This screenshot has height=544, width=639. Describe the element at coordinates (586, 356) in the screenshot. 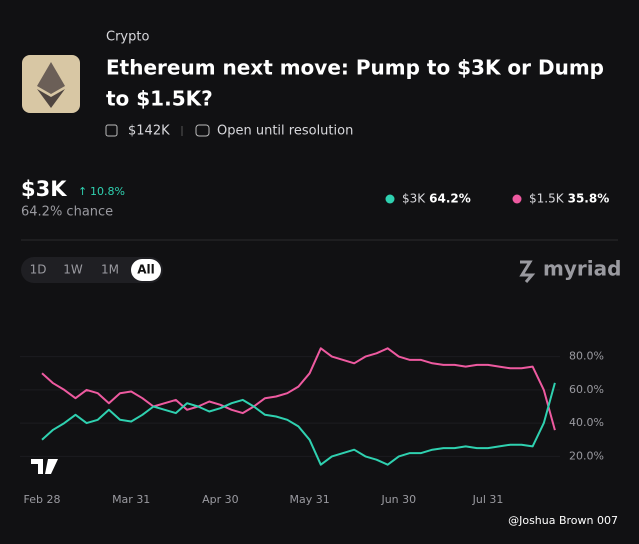

I see `y-tick-label: 80.0%` at that location.